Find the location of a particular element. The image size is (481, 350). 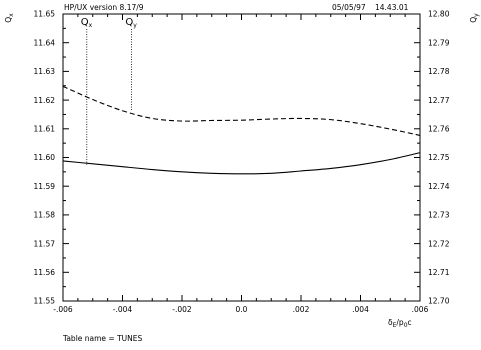

x-tick-label: 0.0 is located at coordinates (242, 309).